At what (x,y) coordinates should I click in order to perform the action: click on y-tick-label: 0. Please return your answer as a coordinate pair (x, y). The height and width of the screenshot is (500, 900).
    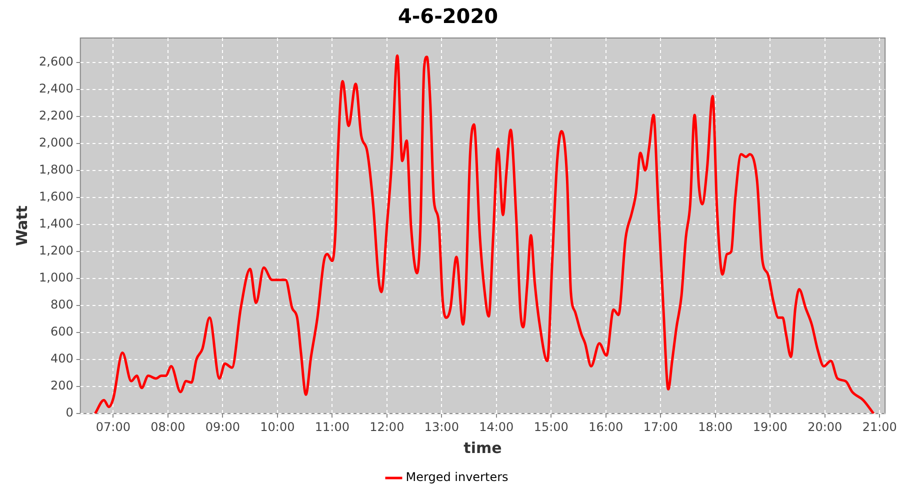
    Looking at the image, I should click on (70, 413).